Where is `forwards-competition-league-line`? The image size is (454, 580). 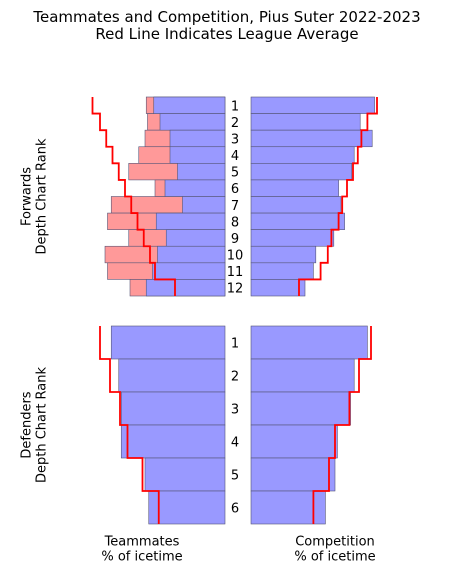 forwards-competition-league-line is located at coordinates (338, 196).